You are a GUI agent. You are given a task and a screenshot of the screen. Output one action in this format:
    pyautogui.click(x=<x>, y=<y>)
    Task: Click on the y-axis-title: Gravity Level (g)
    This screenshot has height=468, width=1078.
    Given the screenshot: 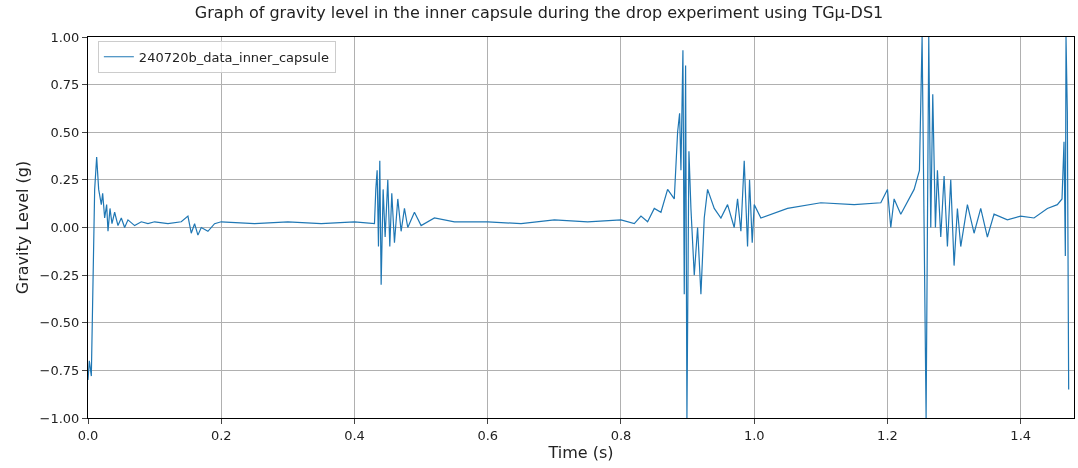 What is the action you would take?
    pyautogui.click(x=23, y=227)
    